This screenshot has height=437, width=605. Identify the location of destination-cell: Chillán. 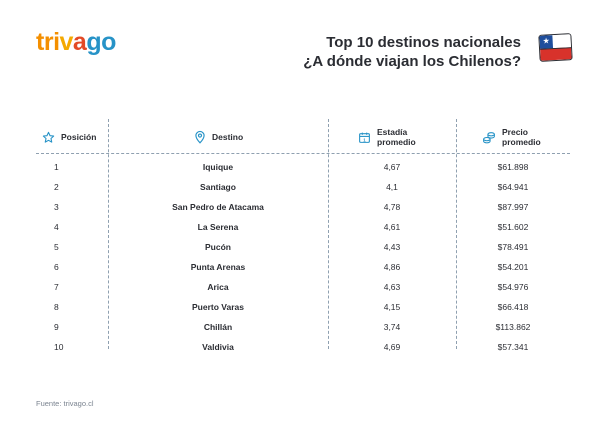
(218, 327).